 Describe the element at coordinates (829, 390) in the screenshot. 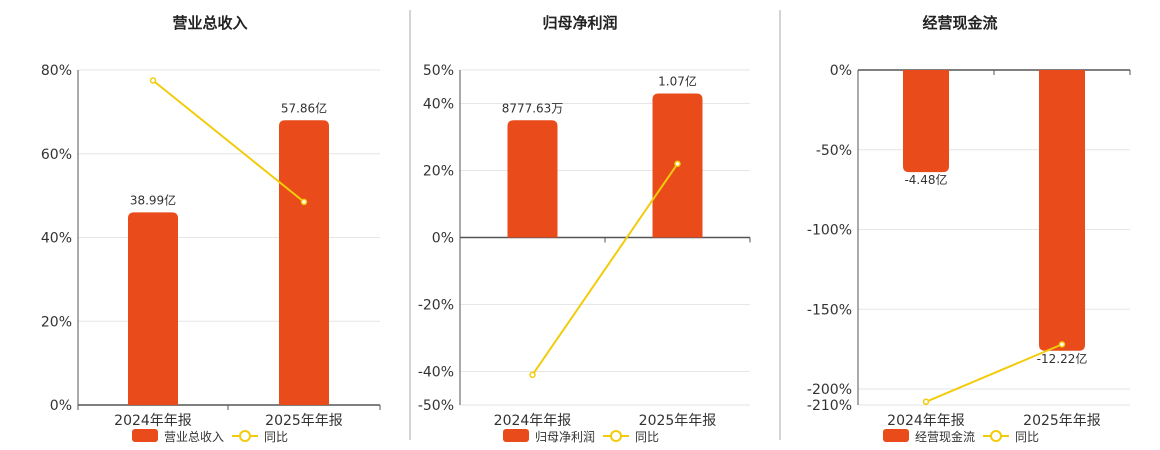

I see `y-tick-label: -200%` at that location.